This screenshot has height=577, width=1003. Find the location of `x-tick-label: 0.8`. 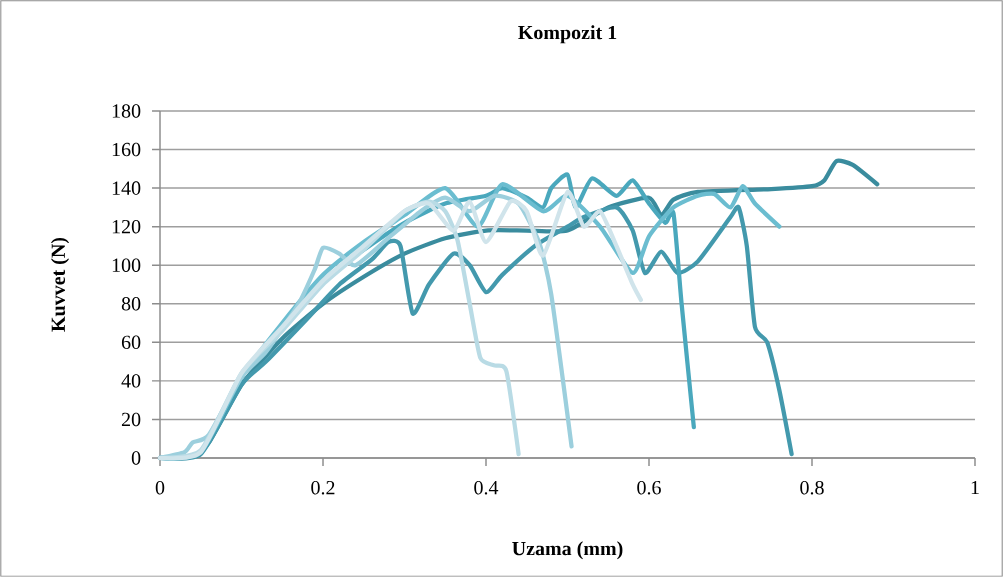

x-tick-label: 0.8 is located at coordinates (812, 487).